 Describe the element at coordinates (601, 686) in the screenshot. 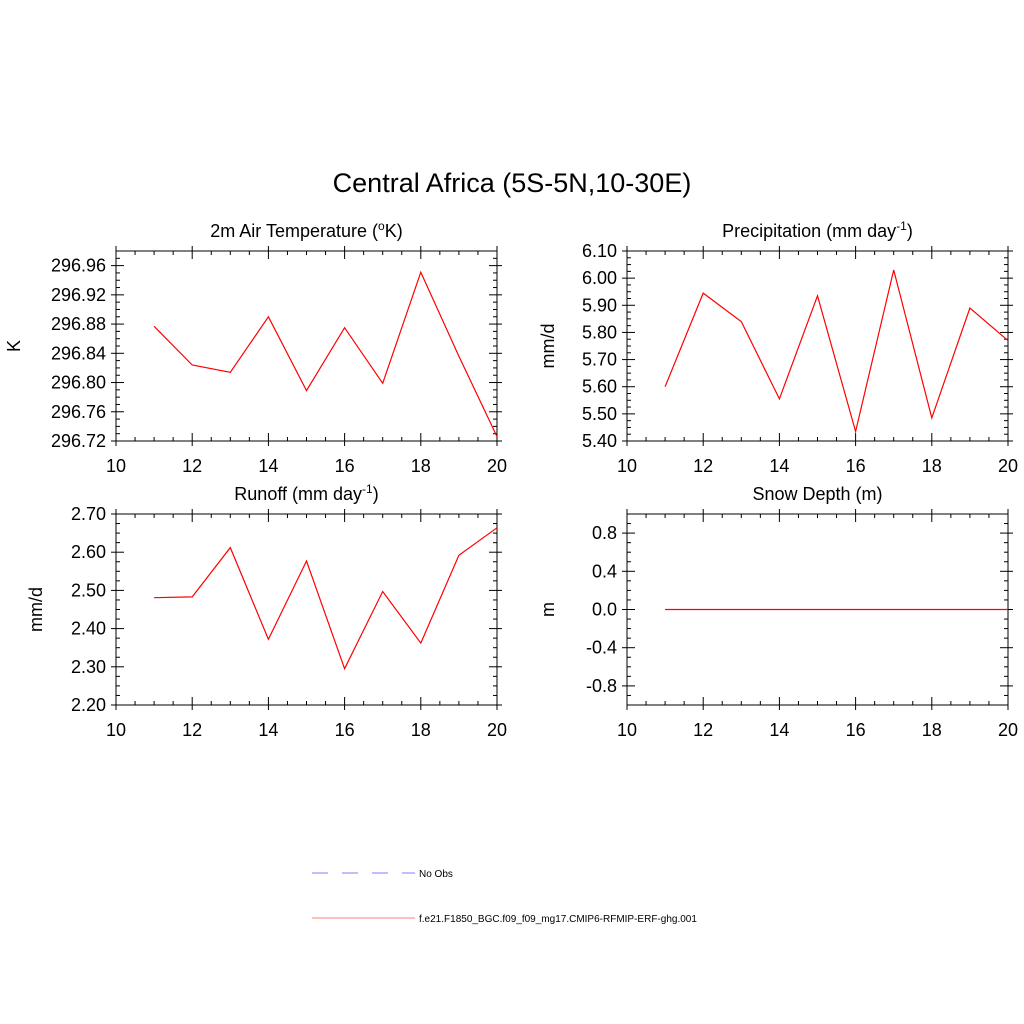

I see `y-tick-label: -0.8` at that location.